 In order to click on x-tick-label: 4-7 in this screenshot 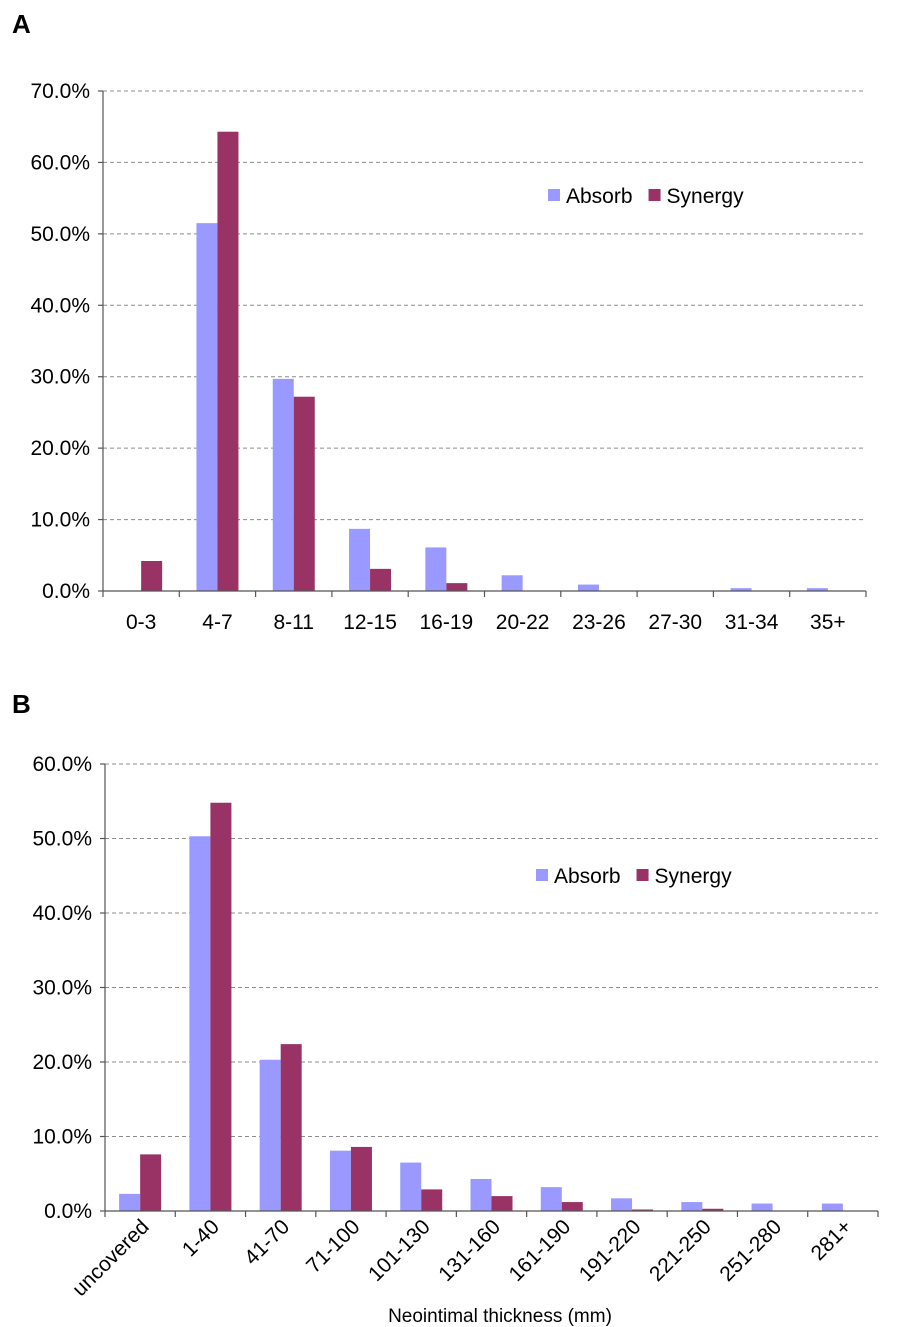, I will do `click(217, 622)`.